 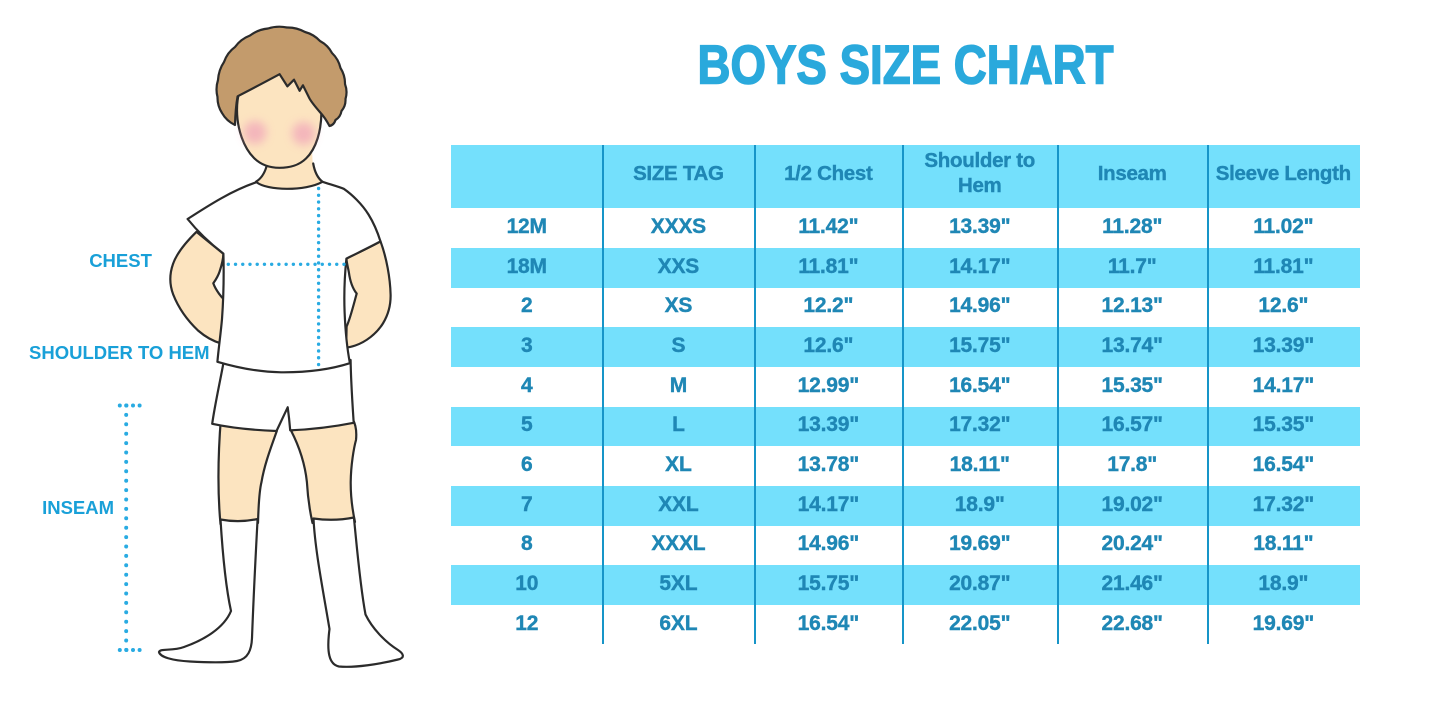 I want to click on svg-text: CHEST, so click(x=120, y=260).